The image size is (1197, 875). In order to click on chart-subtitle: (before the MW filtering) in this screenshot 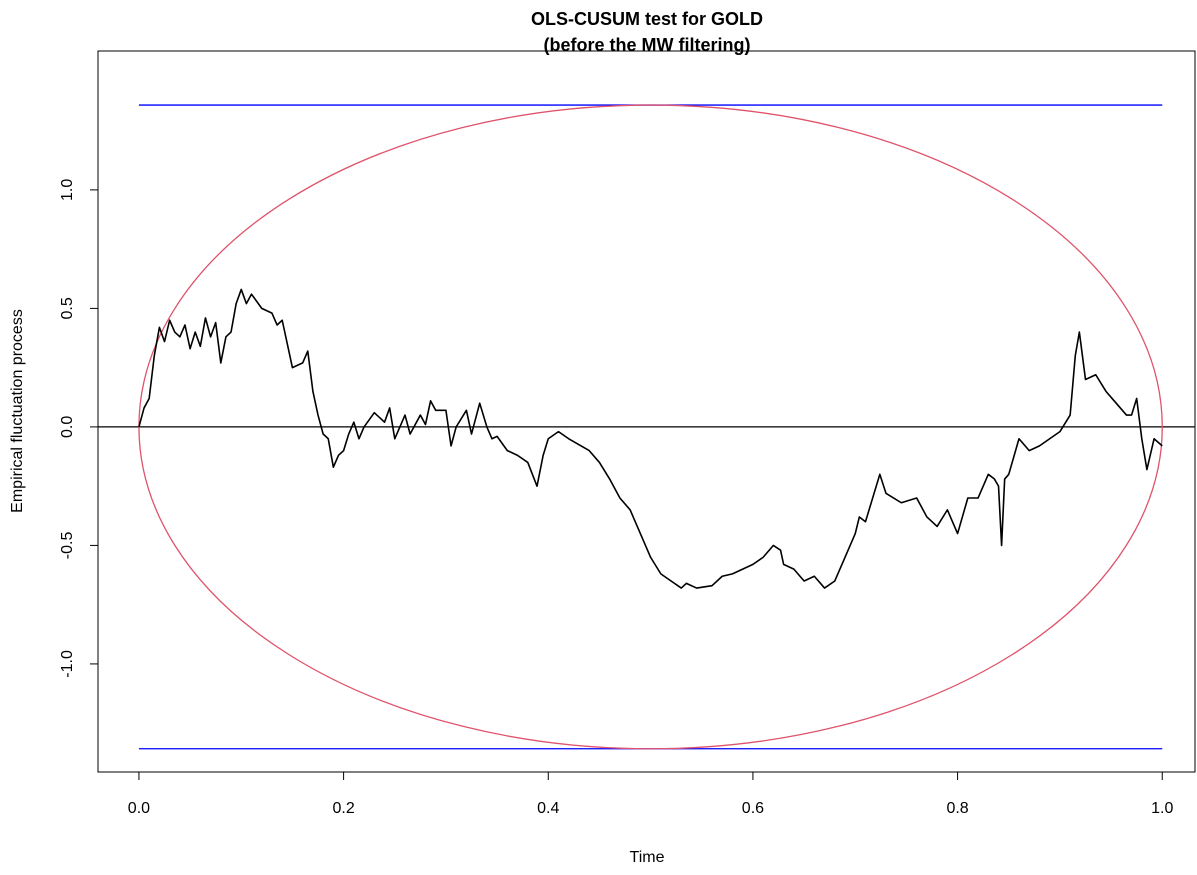, I will do `click(647, 45)`.